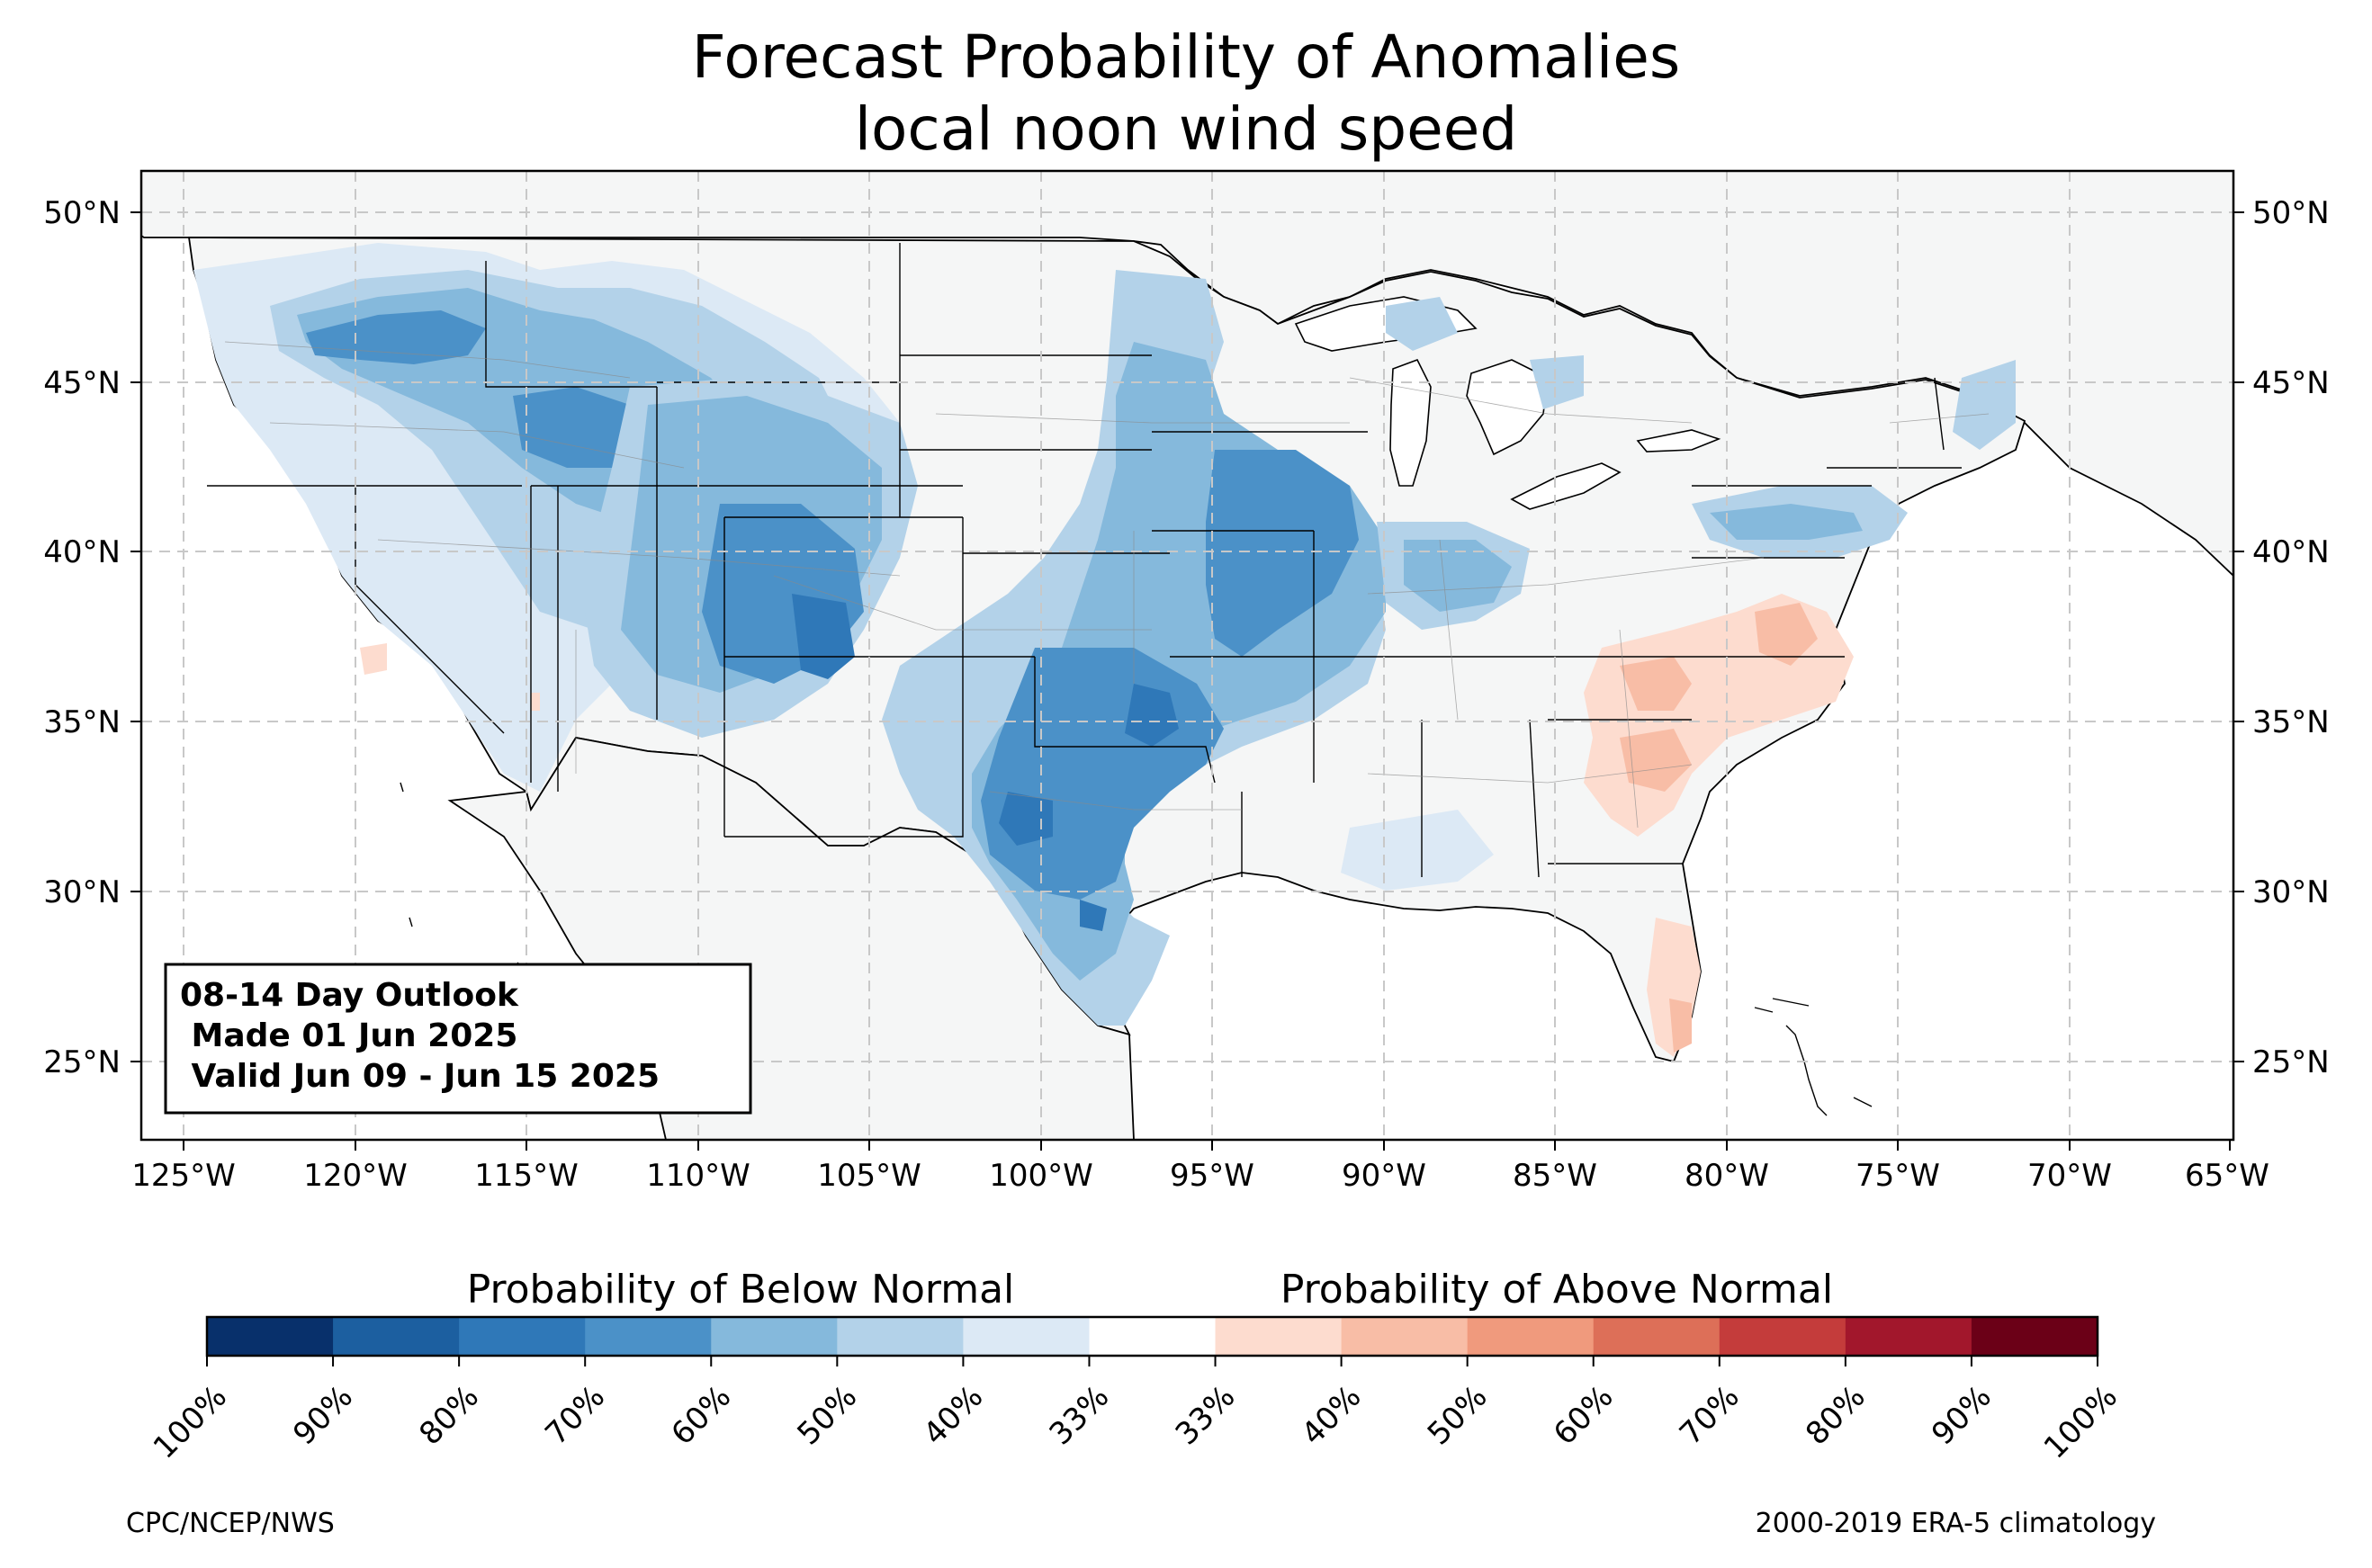 The image size is (2372, 1568). Describe the element at coordinates (355, 1176) in the screenshot. I see `lon-label-120: 120°W` at that location.